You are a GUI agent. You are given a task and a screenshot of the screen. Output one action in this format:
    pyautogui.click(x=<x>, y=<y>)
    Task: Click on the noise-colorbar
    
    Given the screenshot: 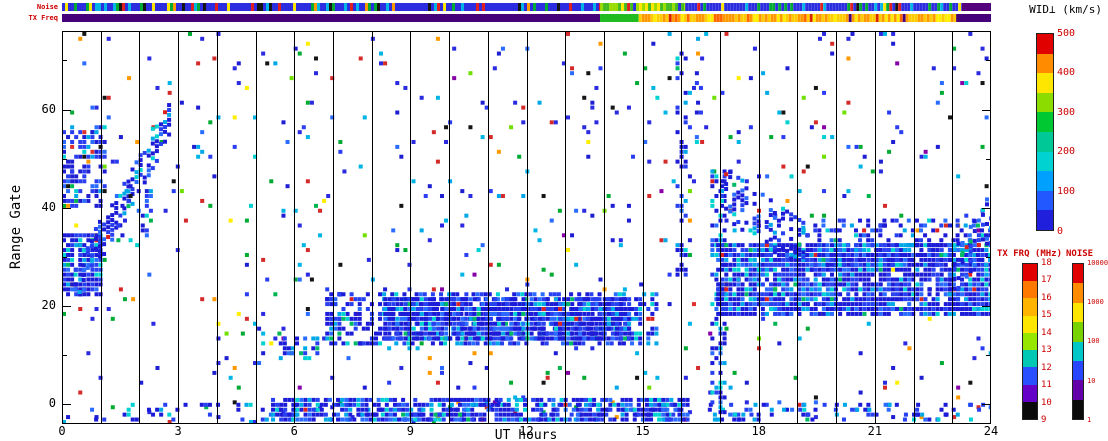 What is the action you would take?
    pyautogui.click(x=1078, y=341)
    